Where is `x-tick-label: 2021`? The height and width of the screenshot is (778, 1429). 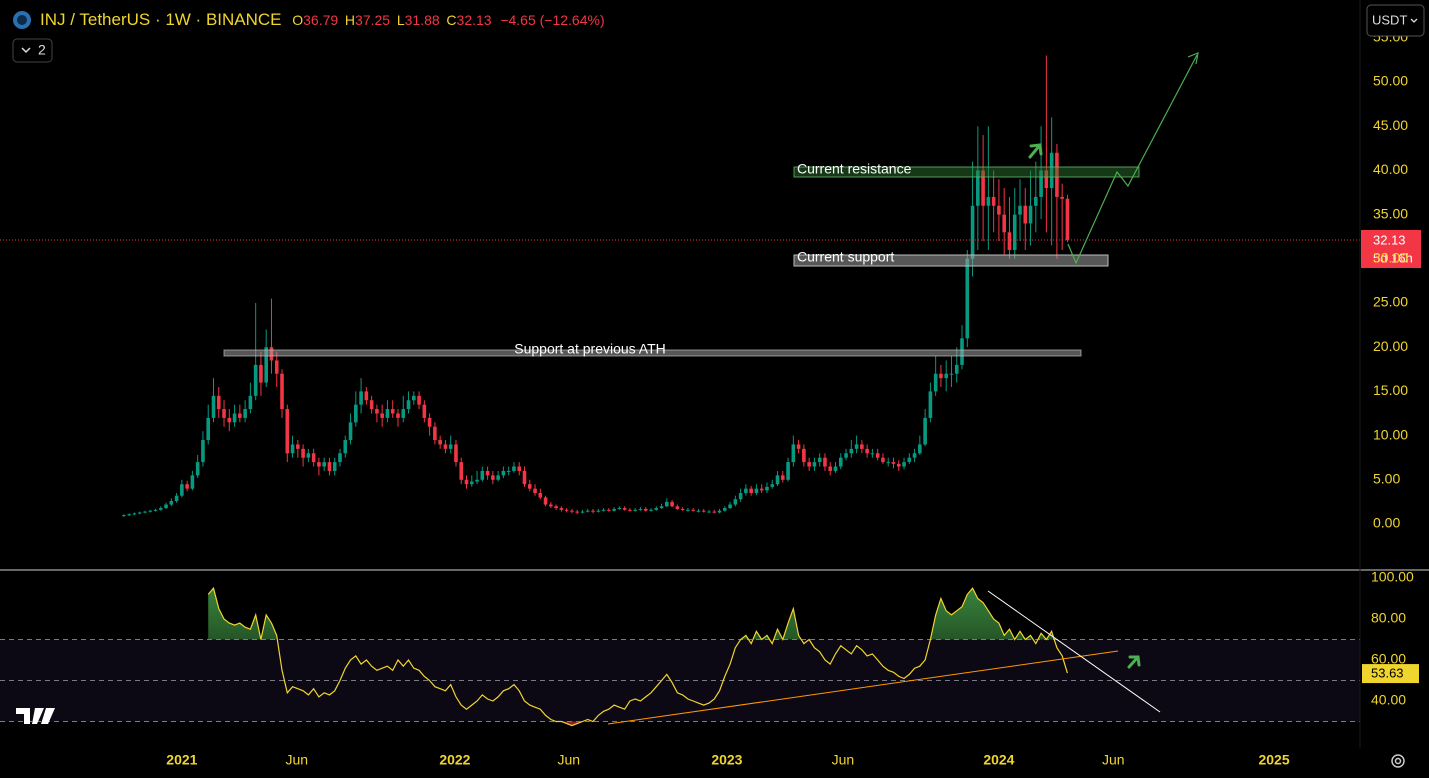
x-tick-label: 2021 is located at coordinates (181, 760).